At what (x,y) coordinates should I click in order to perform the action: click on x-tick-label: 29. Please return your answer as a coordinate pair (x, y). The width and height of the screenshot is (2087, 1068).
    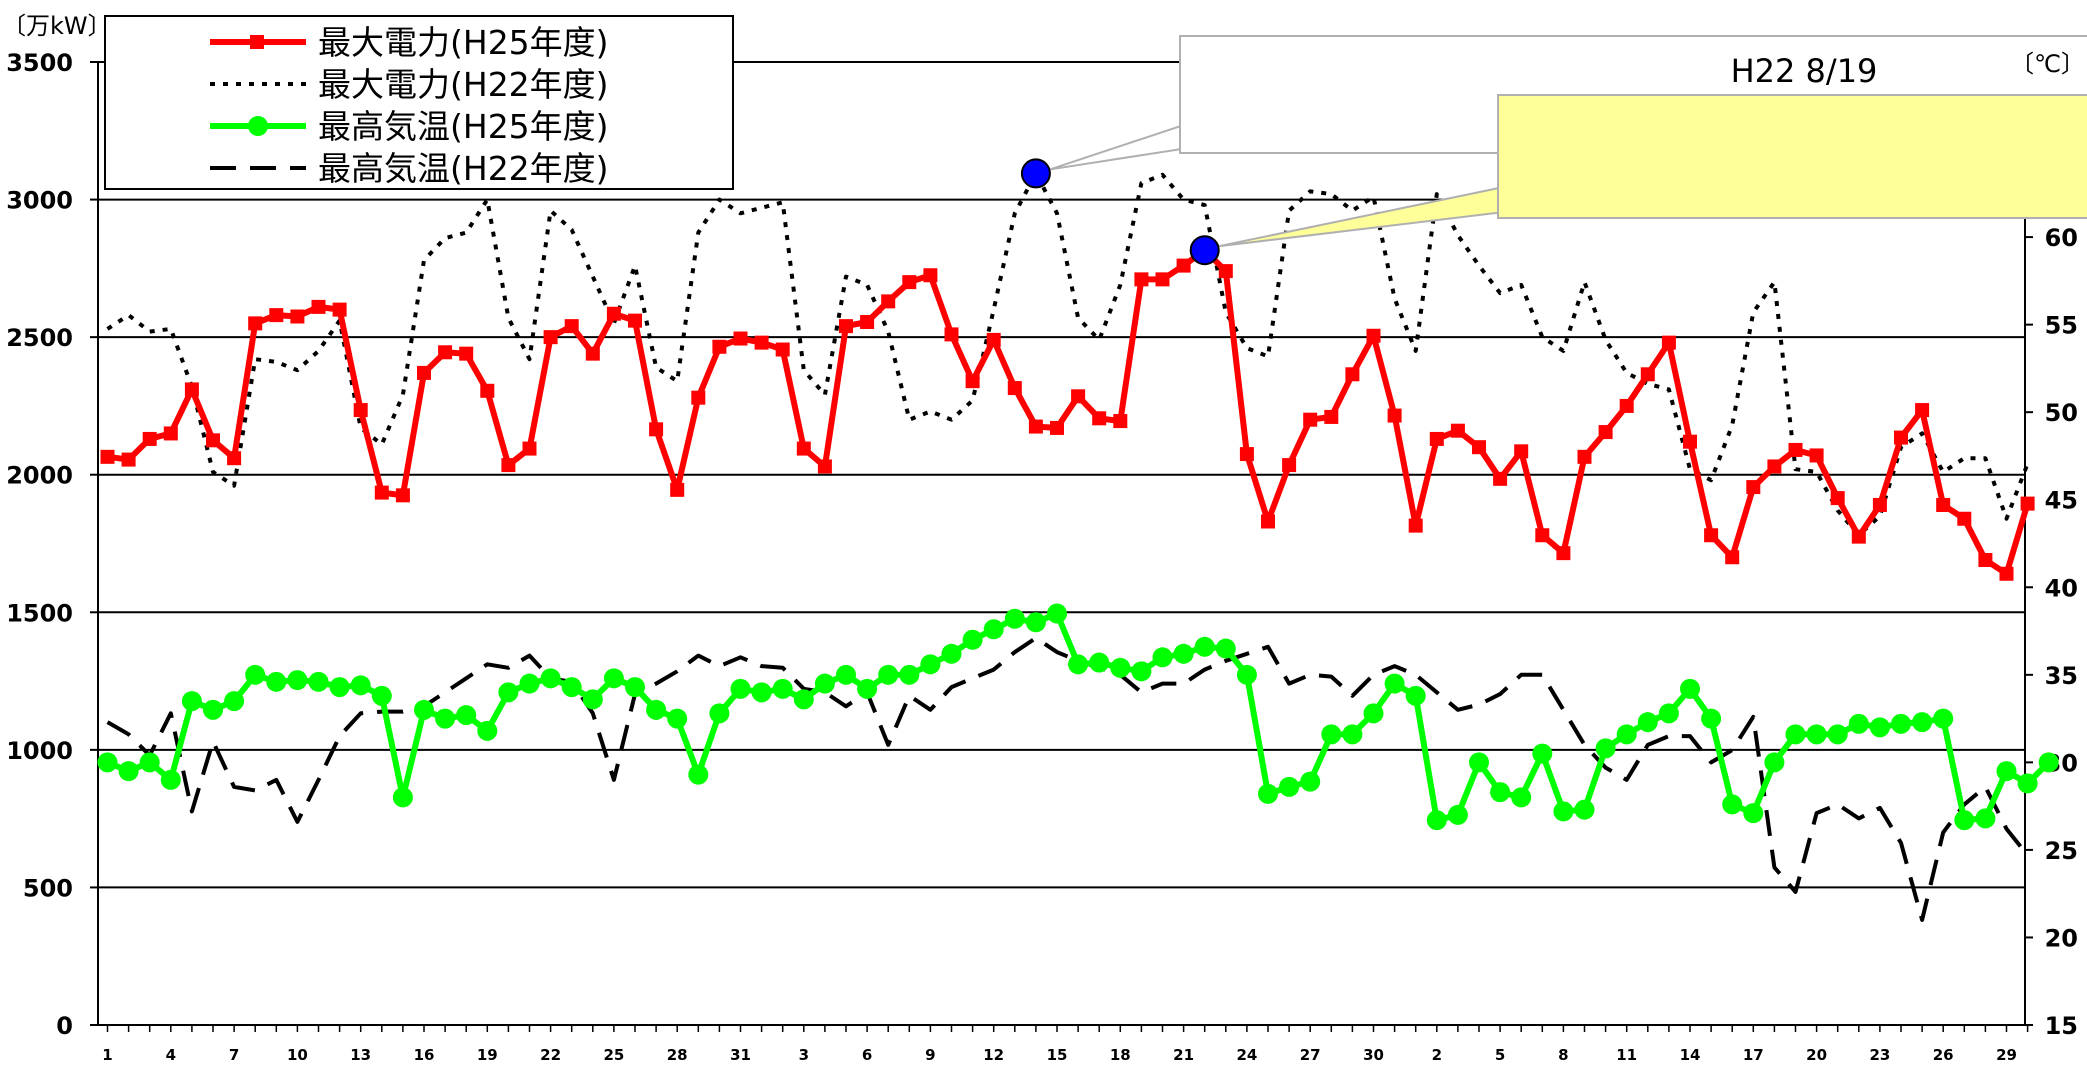
    Looking at the image, I should click on (2006, 1055).